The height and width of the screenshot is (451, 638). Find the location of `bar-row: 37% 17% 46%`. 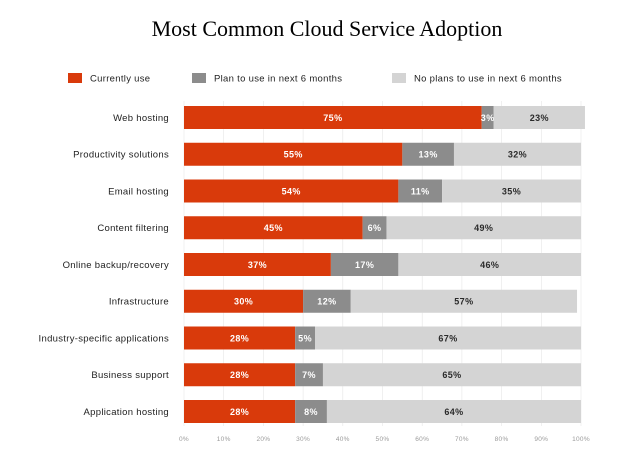

bar-row: 37% 17% 46% is located at coordinates (382, 264).